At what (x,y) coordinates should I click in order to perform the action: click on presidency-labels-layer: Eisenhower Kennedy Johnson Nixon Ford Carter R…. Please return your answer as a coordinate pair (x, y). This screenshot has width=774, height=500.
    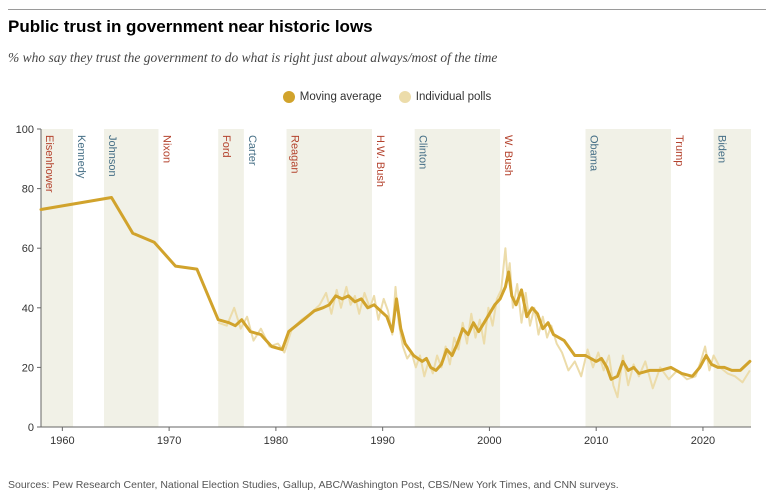
    Looking at the image, I should click on (385, 164).